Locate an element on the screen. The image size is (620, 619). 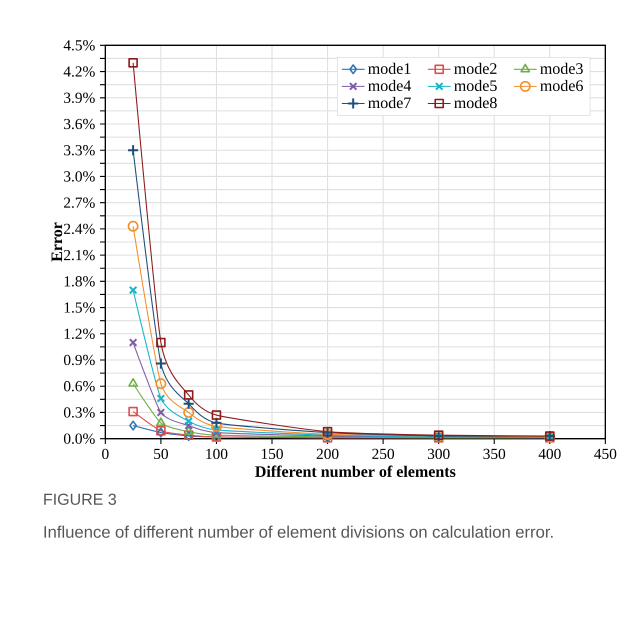
legend-label: mode3 is located at coordinates (561, 68).